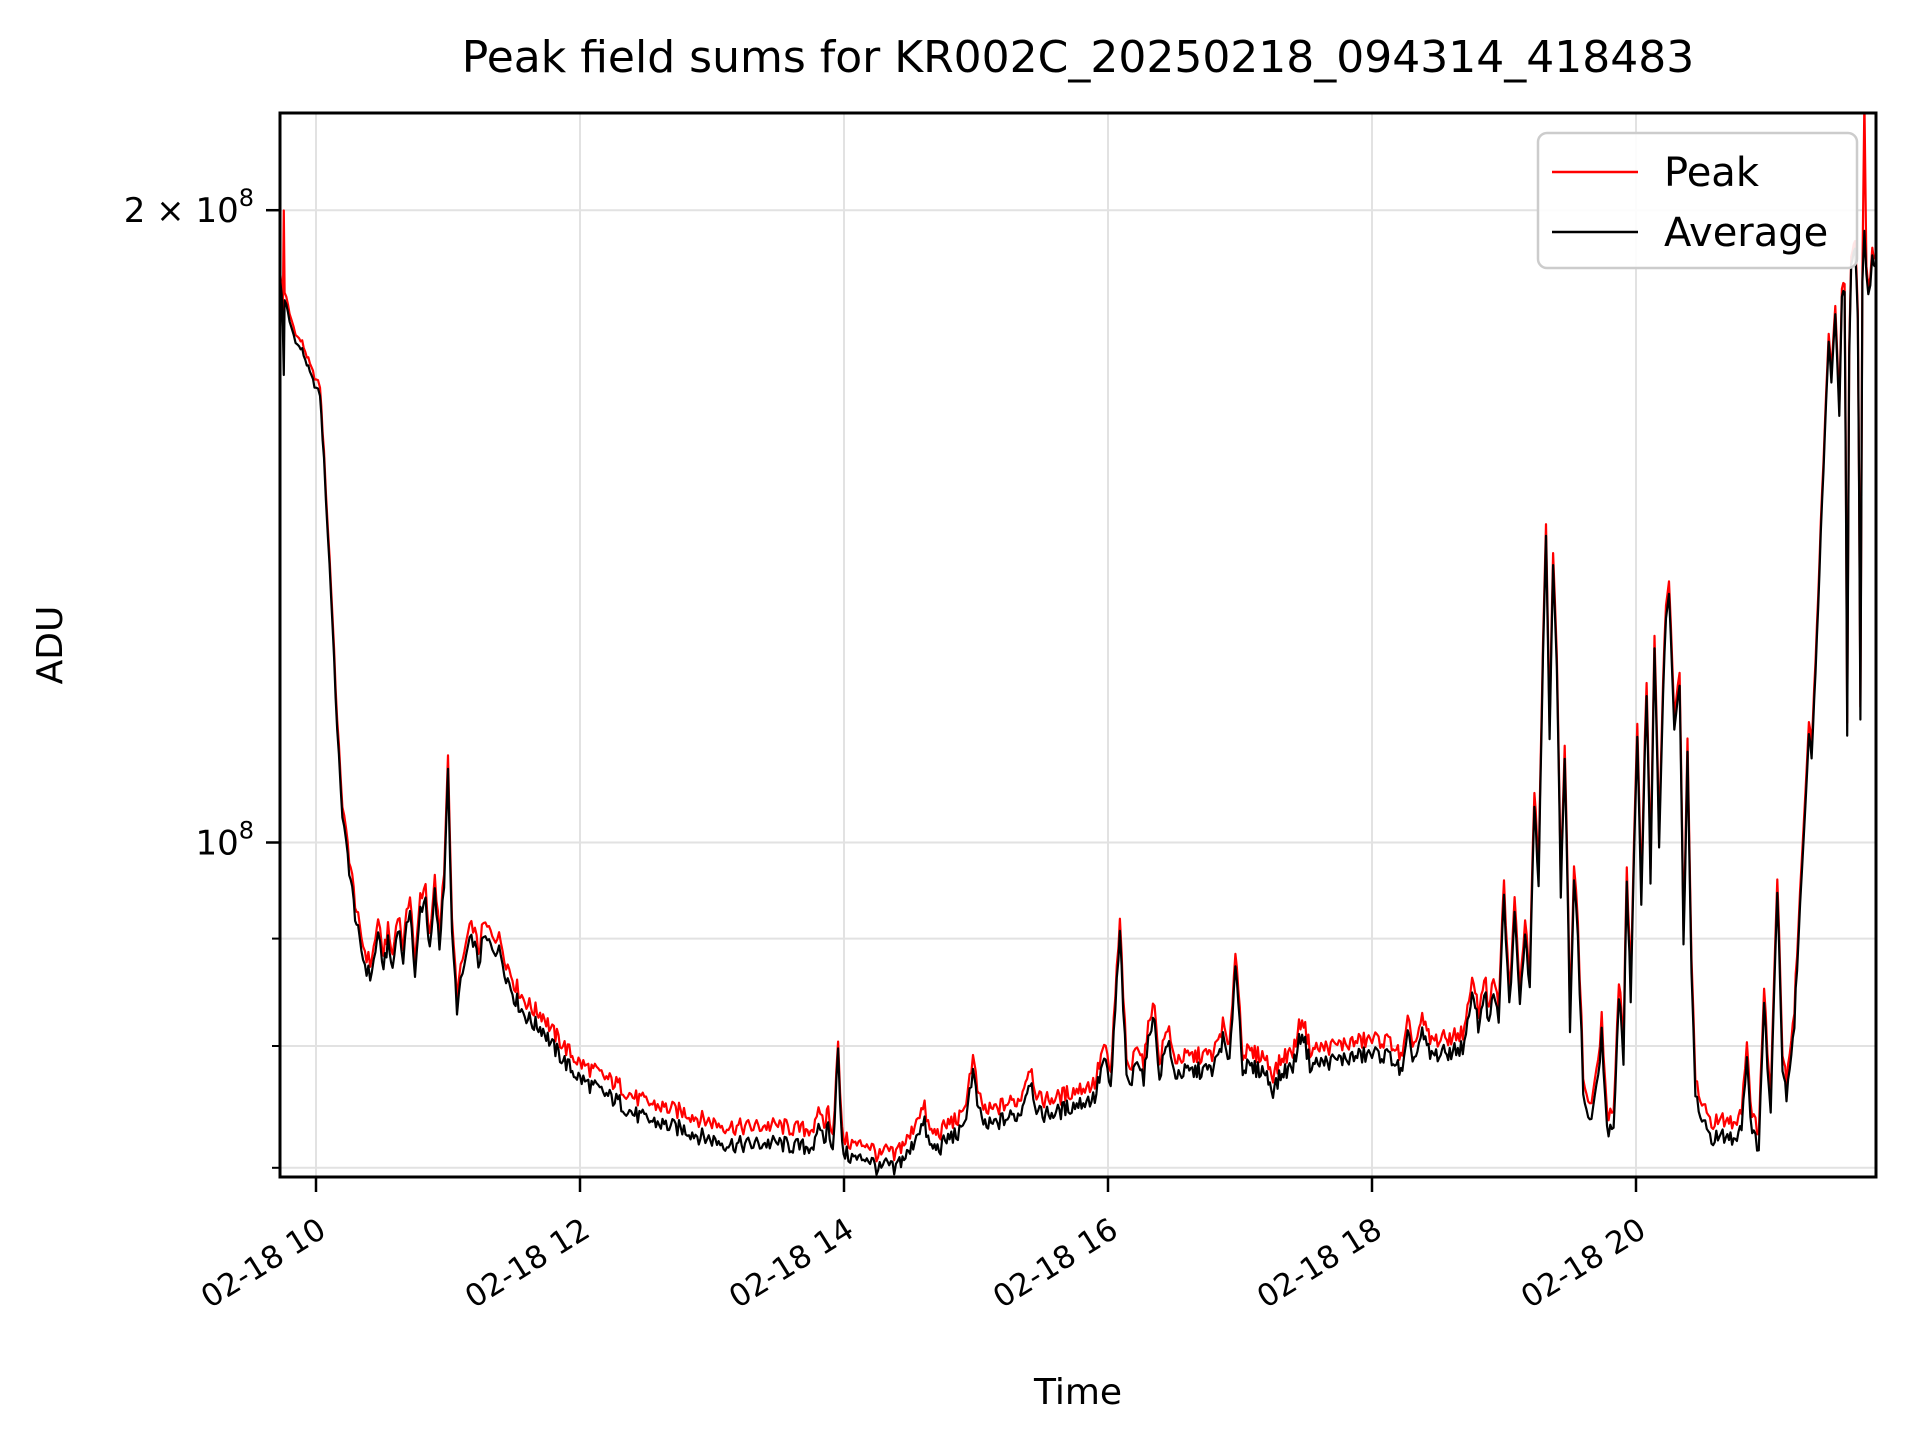  What do you see at coordinates (791, 1263) in the screenshot?
I see `x-tick-label: 02-18 14` at bounding box center [791, 1263].